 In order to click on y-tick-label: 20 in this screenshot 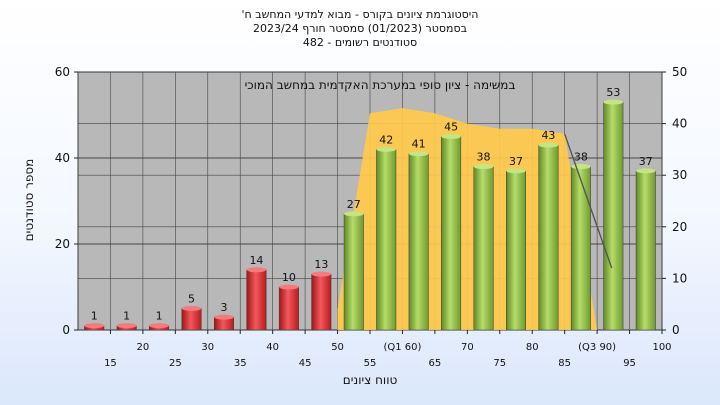, I will do `click(62, 244)`.